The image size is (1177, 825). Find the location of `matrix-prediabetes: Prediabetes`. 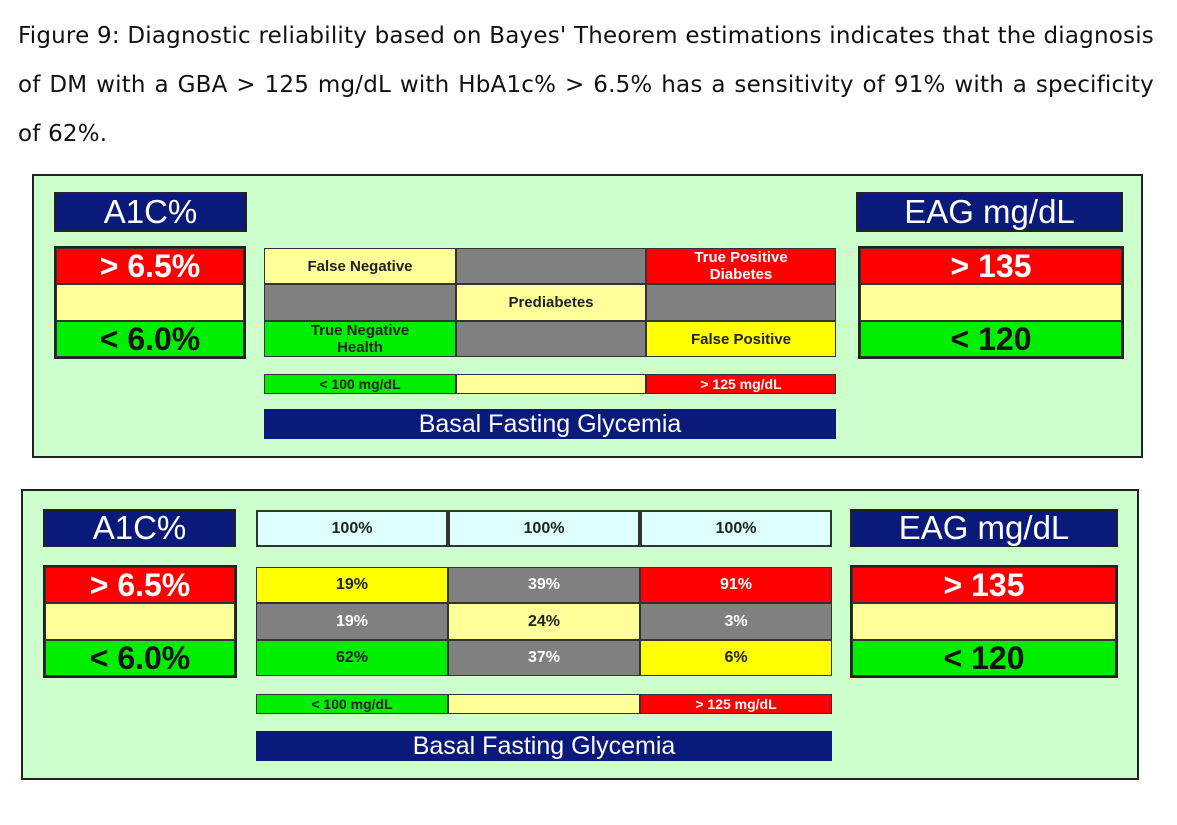

matrix-prediabetes: Prediabetes is located at coordinates (551, 302).